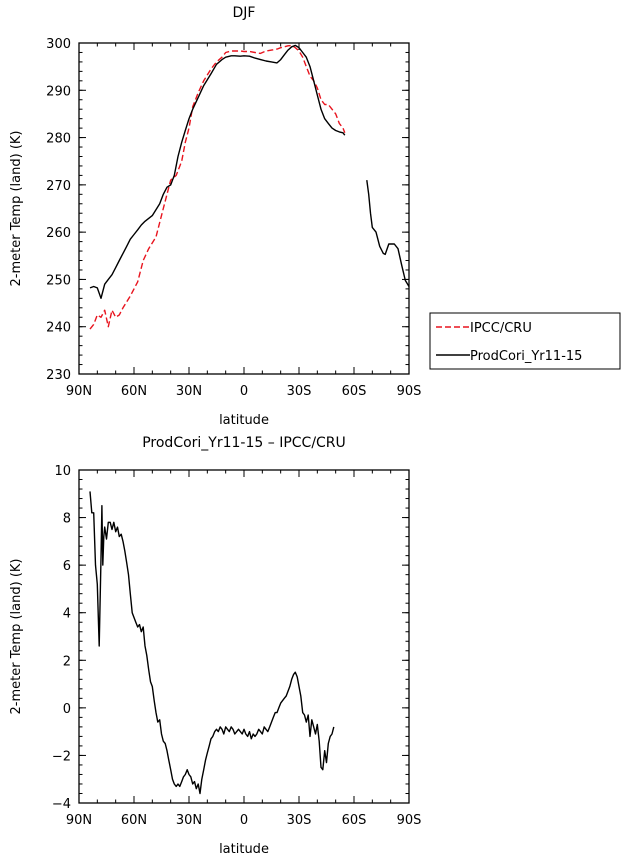  Describe the element at coordinates (61, 756) in the screenshot. I see `y-tick-label: −2` at that location.